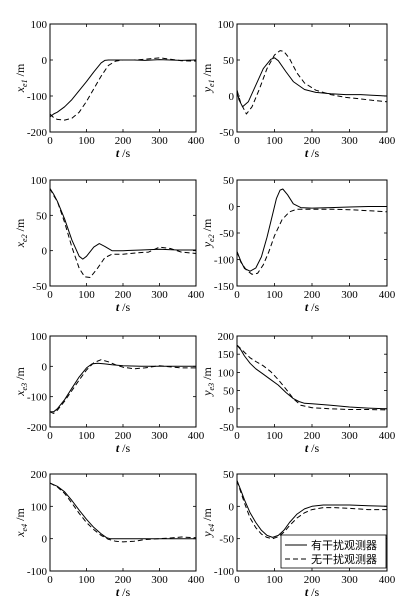 The image size is (402, 606). Describe the element at coordinates (208, 78) in the screenshot. I see `y-axis-label: ye1 /m` at that location.